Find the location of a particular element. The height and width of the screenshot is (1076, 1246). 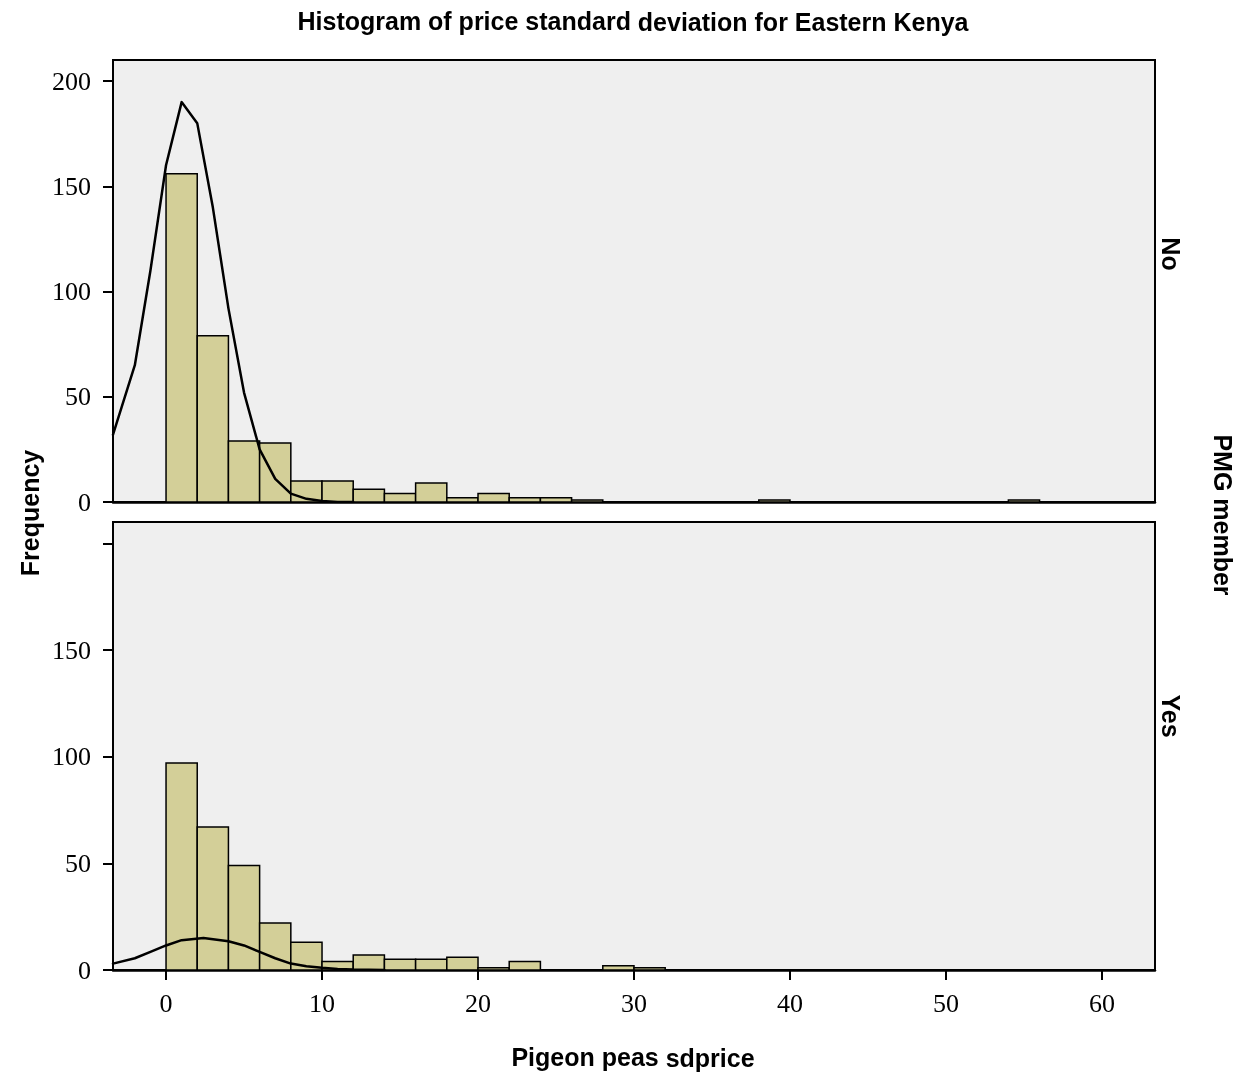

x-tick-label: 20 is located at coordinates (478, 1003).